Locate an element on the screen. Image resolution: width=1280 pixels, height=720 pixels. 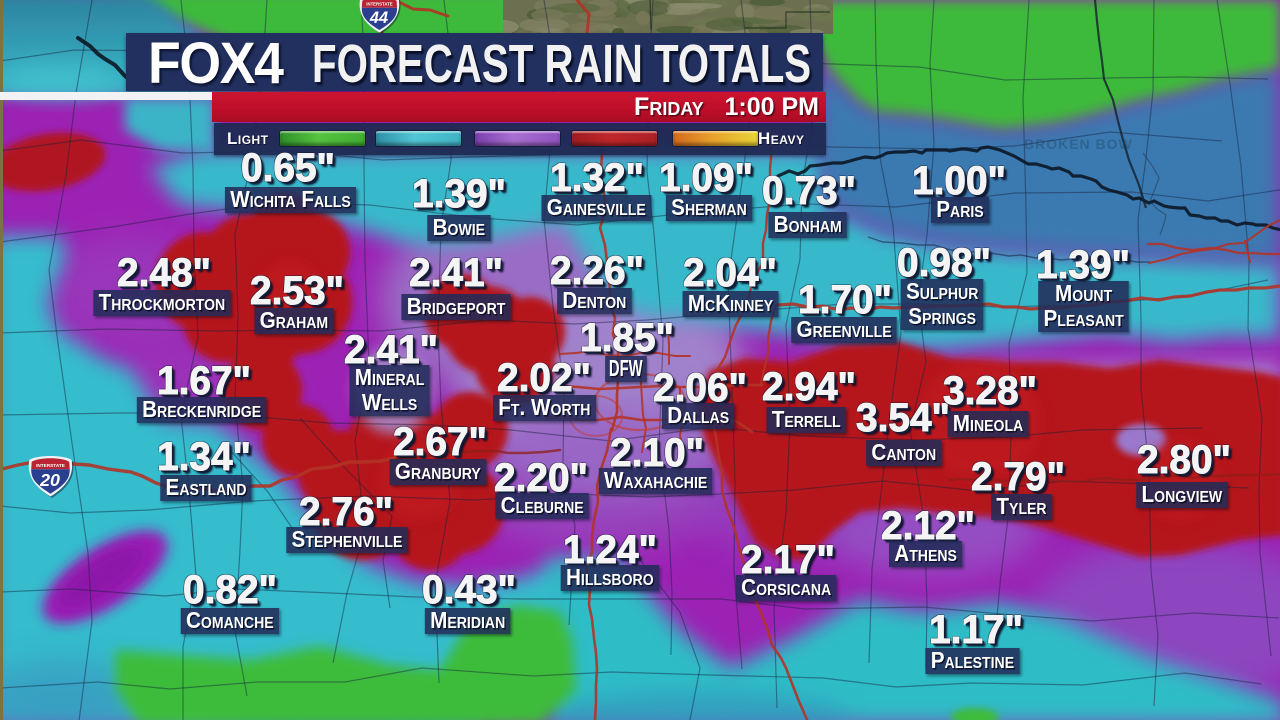
svg-text: 20 is located at coordinates (49, 480).